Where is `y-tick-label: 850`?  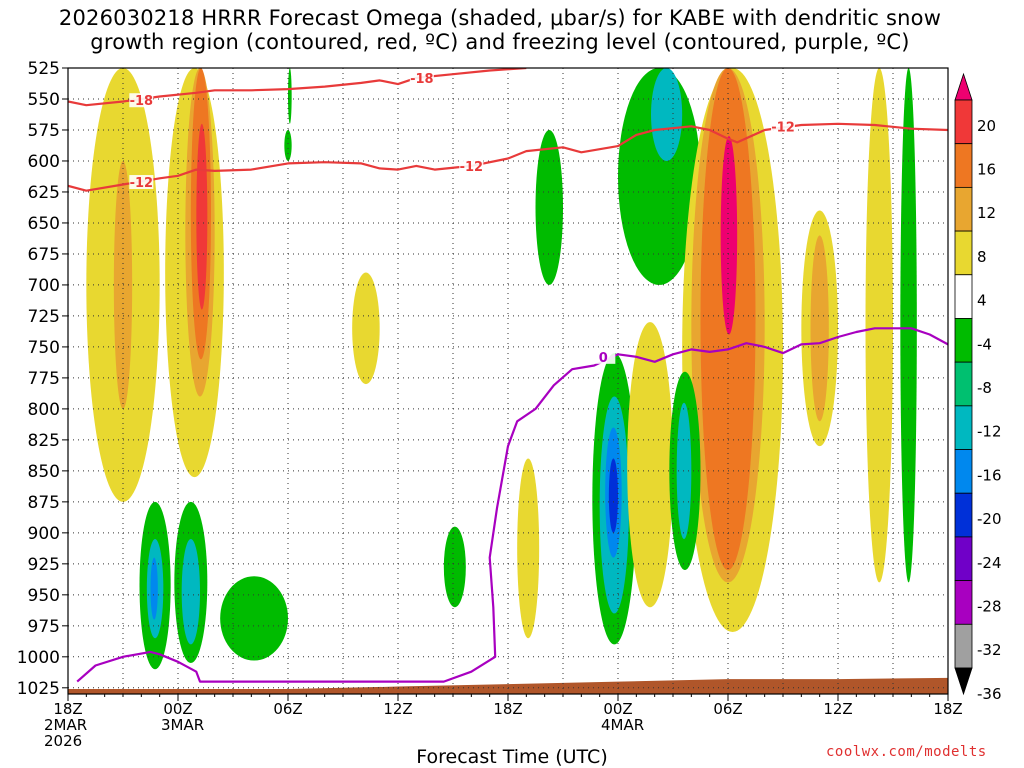
y-tick-label: 850 is located at coordinates (44, 472).